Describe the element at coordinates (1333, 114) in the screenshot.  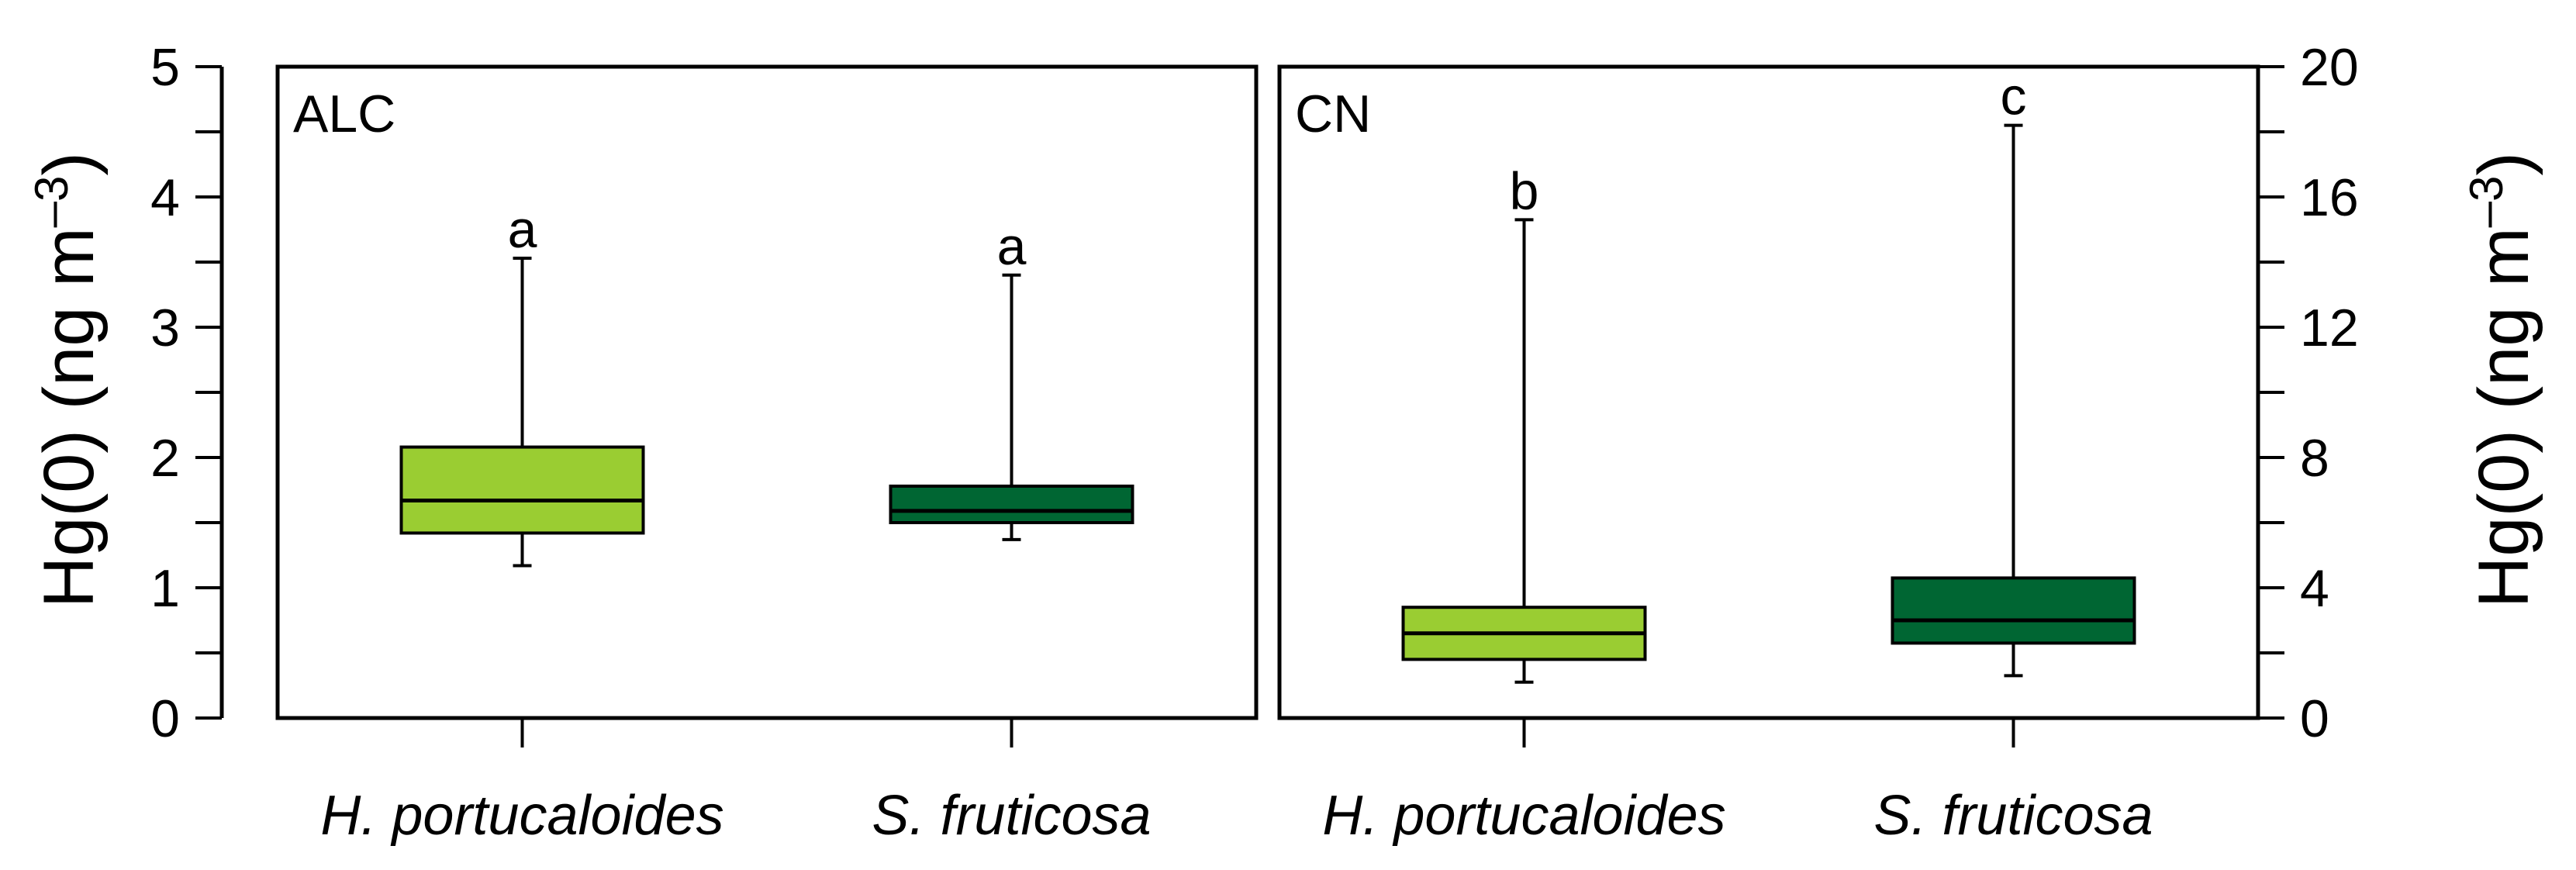
I see `panel-label-cn: CN` at that location.